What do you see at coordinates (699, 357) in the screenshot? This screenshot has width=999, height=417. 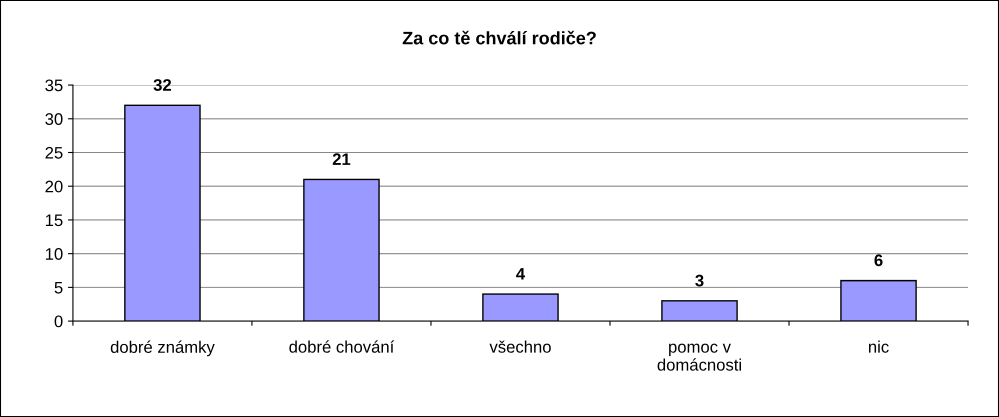 I see `x-tick-label: pomoc v domácnosti` at bounding box center [699, 357].